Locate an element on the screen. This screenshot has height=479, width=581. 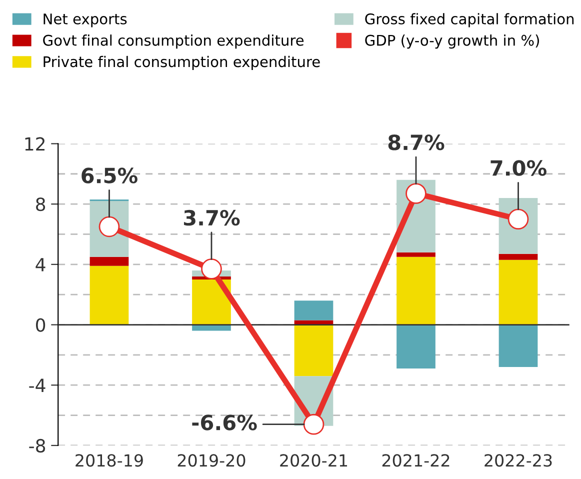
legend-label: Net exports is located at coordinates (85, 21).